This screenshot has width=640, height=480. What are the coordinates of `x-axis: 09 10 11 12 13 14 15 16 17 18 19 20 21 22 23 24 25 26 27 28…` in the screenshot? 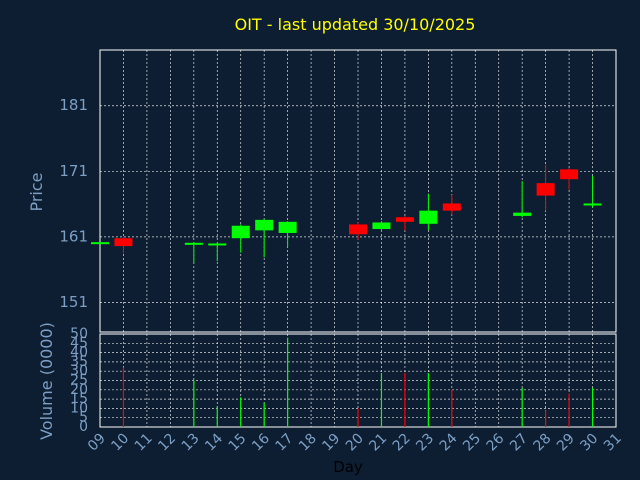 It's located at (355, 442).